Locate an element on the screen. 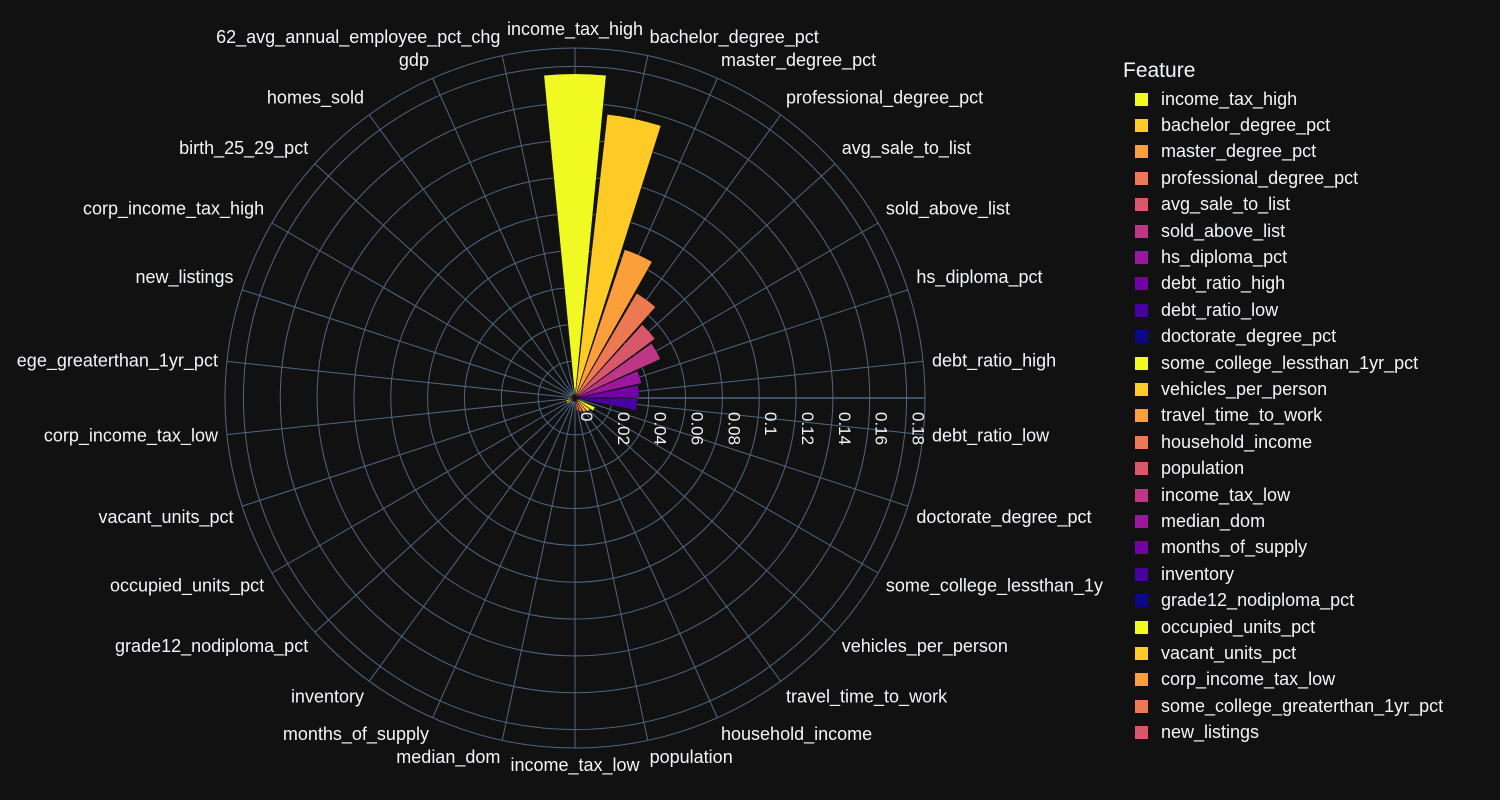 The height and width of the screenshot is (800, 1500). legend-item: median_dom is located at coordinates (1311, 521).